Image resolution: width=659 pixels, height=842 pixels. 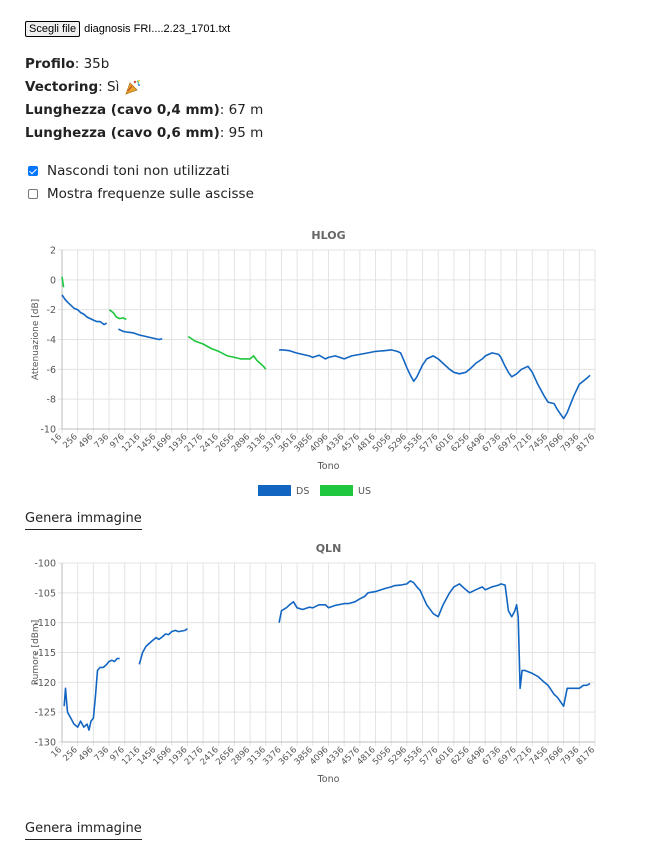 What do you see at coordinates (45, 743) in the screenshot?
I see `y-tick-label: -130` at bounding box center [45, 743].